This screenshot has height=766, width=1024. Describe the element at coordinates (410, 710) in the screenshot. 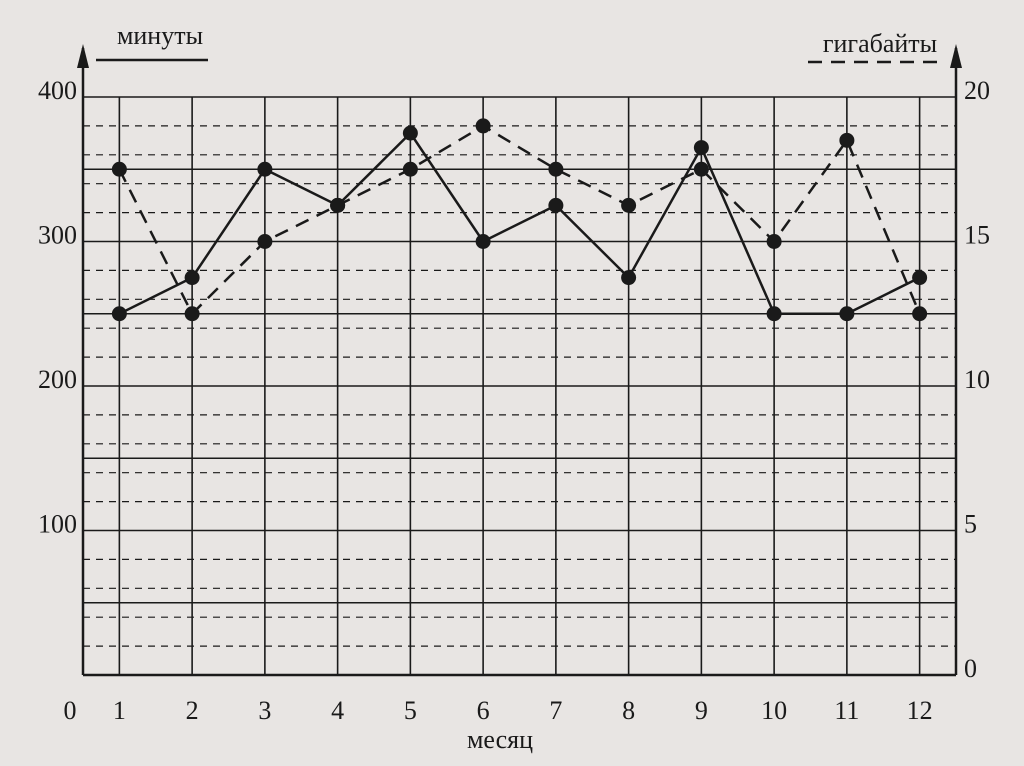

I see `x-tick-label: 5` at that location.